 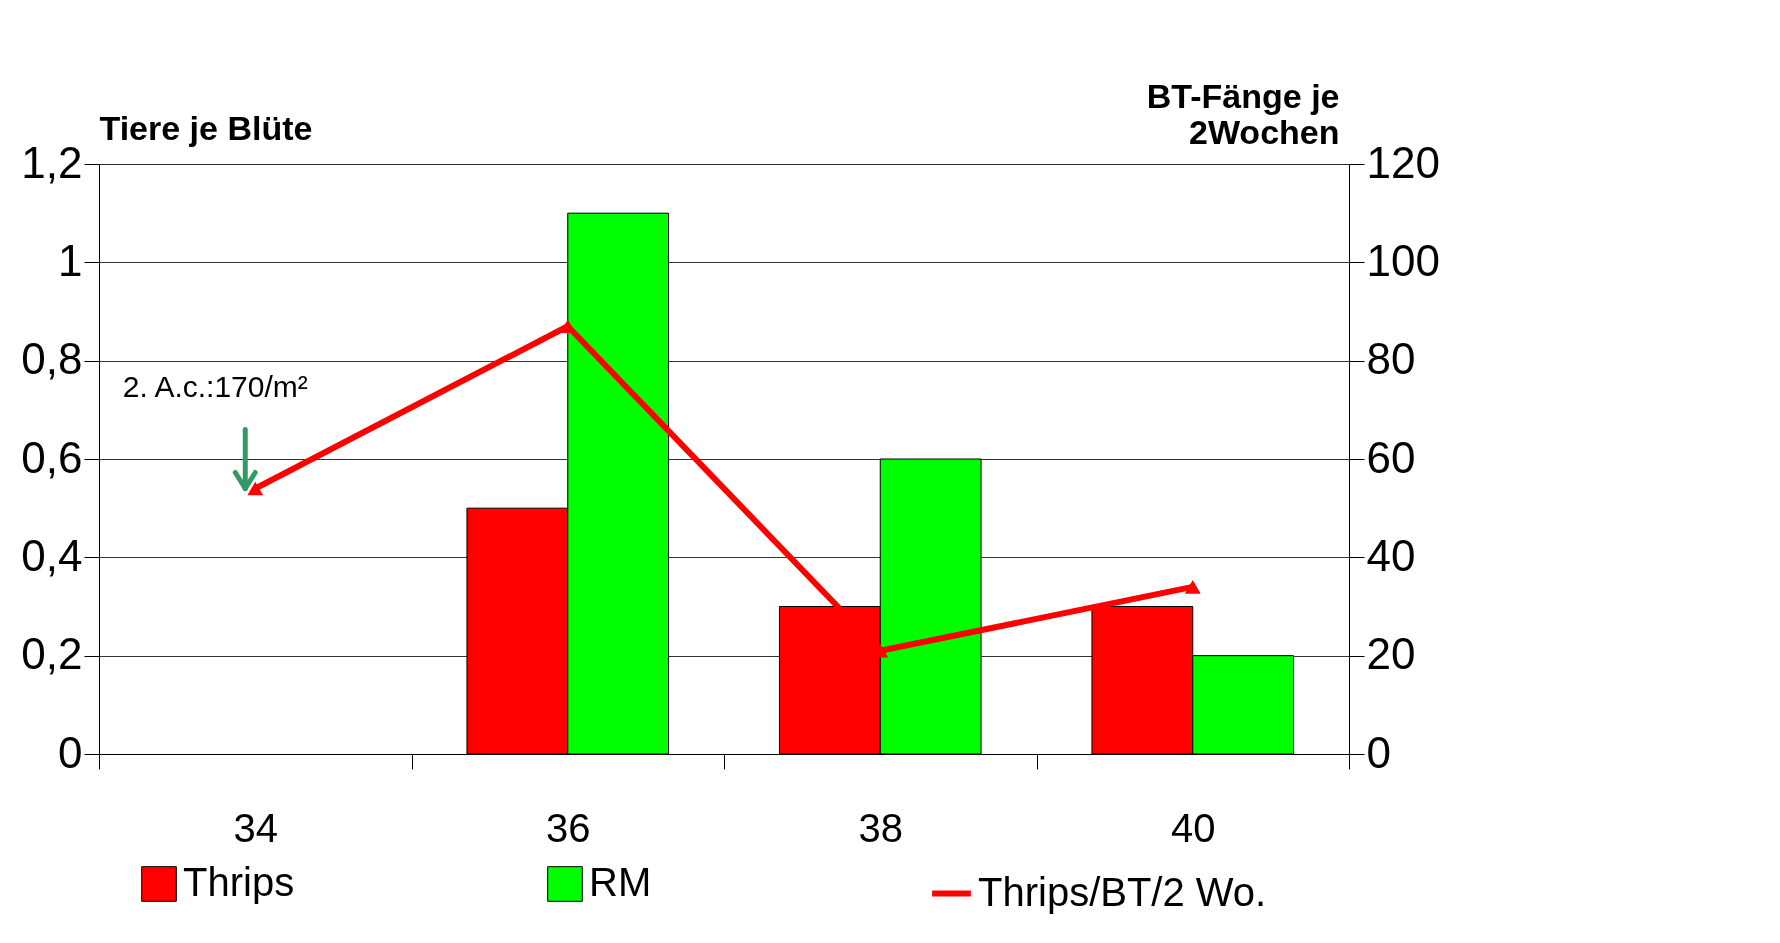 I want to click on y-axis-title: Tiere je Blüte, so click(x=206, y=127).